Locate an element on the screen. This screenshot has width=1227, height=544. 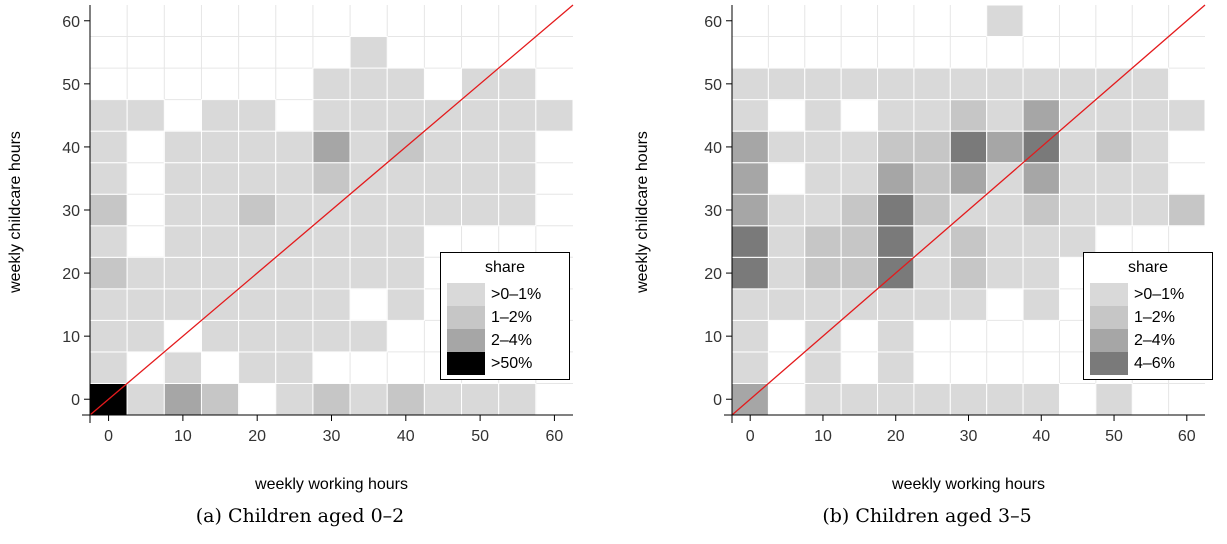
x-tick-label: 50 is located at coordinates (1114, 436).